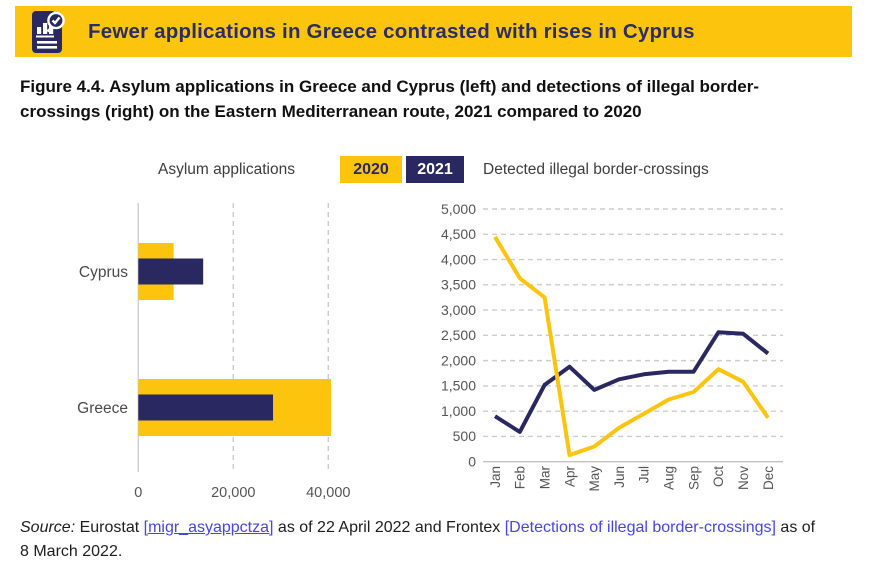 This screenshot has width=880, height=575. What do you see at coordinates (520, 477) in the screenshot?
I see `line-month-label: Feb` at bounding box center [520, 477].